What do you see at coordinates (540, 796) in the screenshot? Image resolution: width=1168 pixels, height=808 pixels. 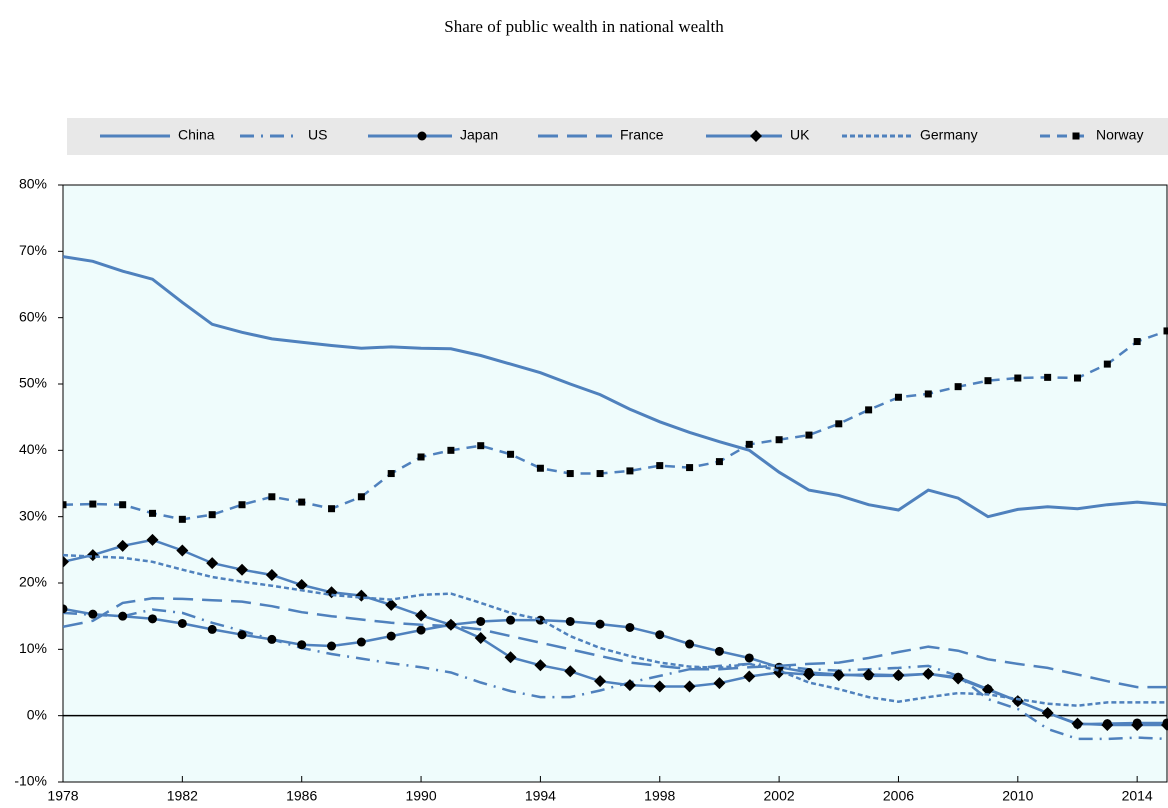 I see `x-tick-label: 1994` at bounding box center [540, 796].